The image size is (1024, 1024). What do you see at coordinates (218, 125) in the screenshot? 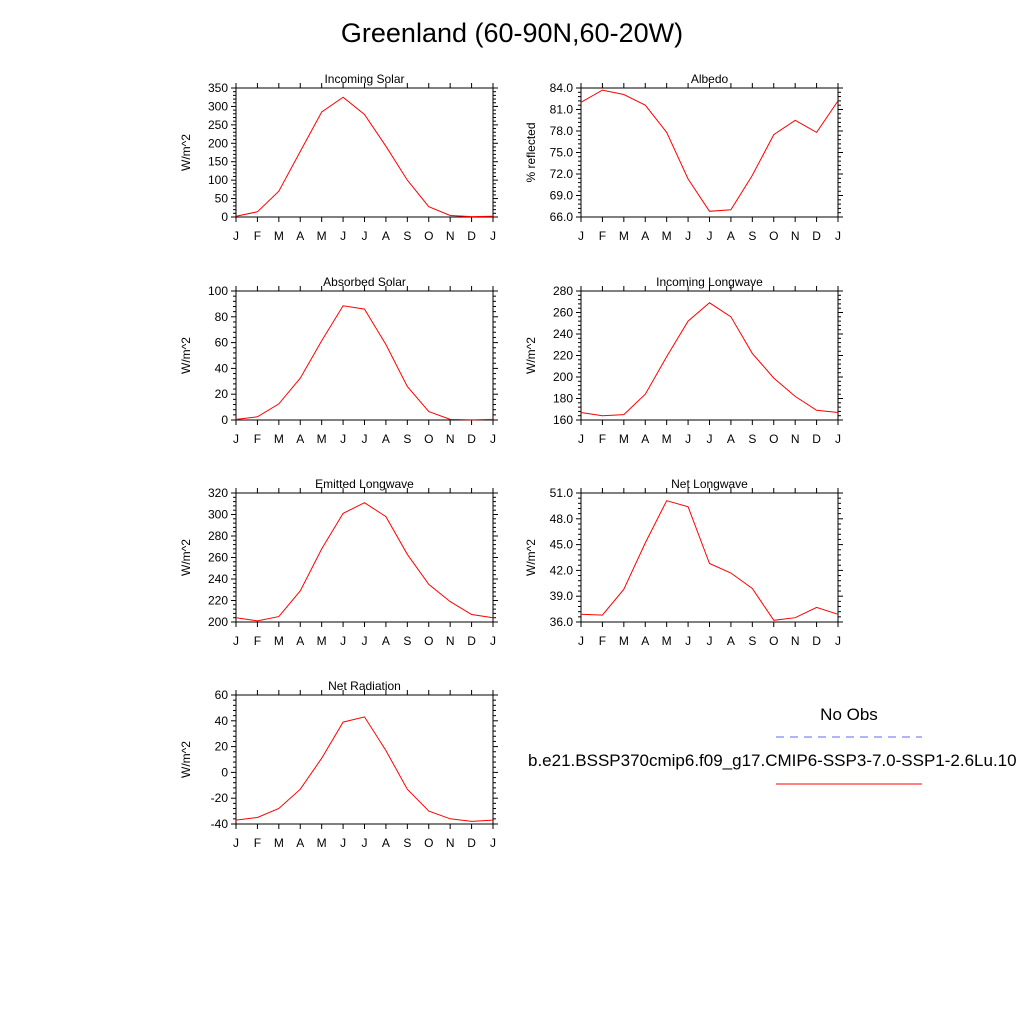
I see `y-tick-label: 250` at bounding box center [218, 125].